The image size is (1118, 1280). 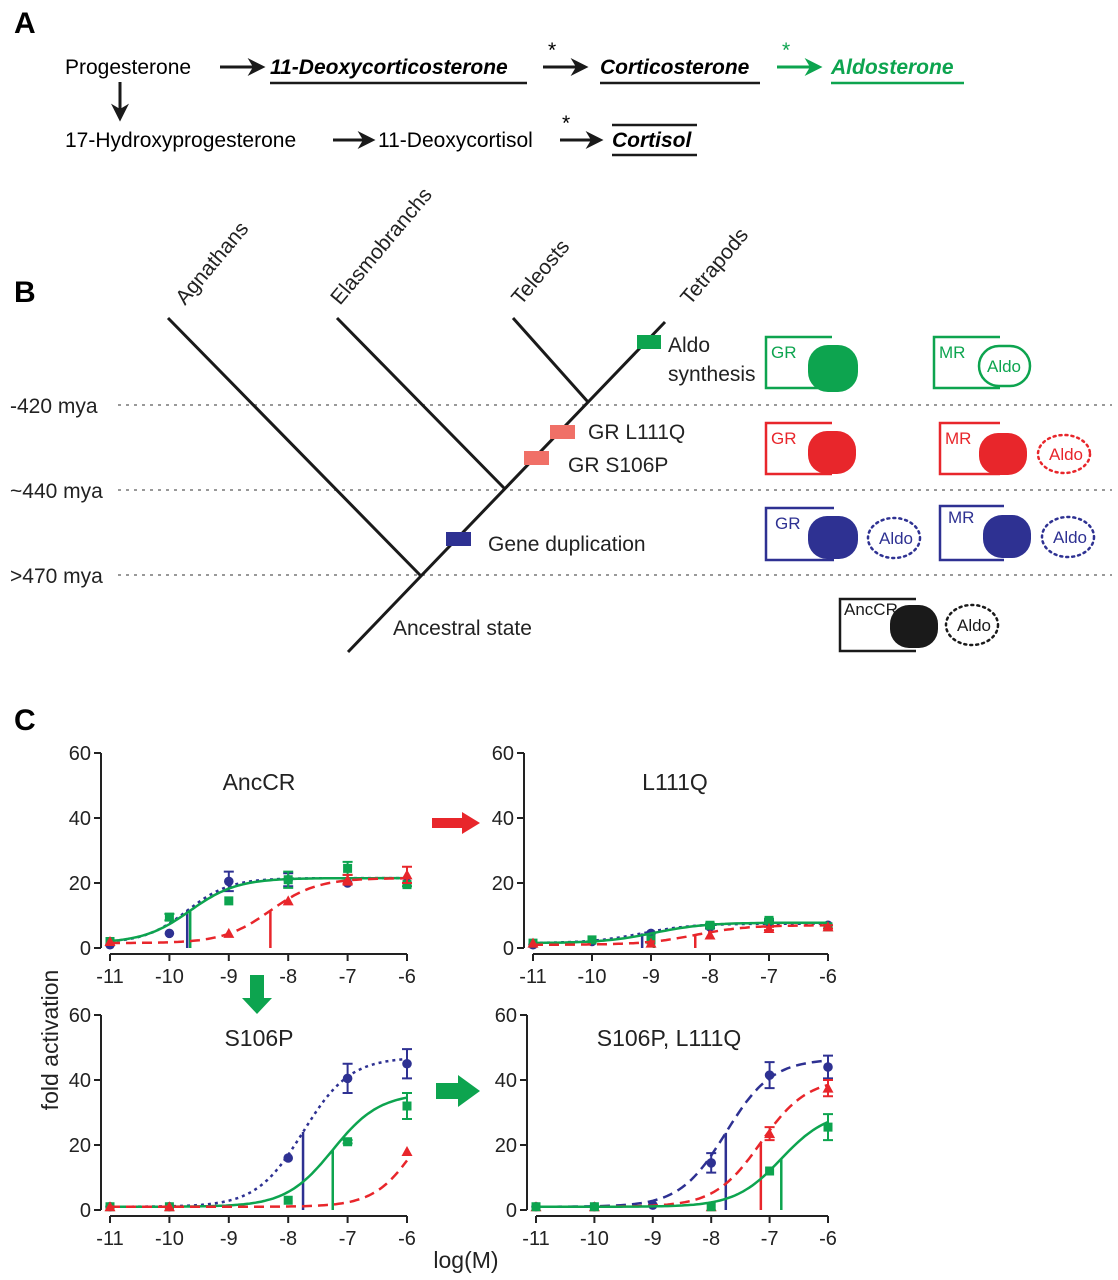 I want to click on aldo-unbound-black, so click(x=972, y=625).